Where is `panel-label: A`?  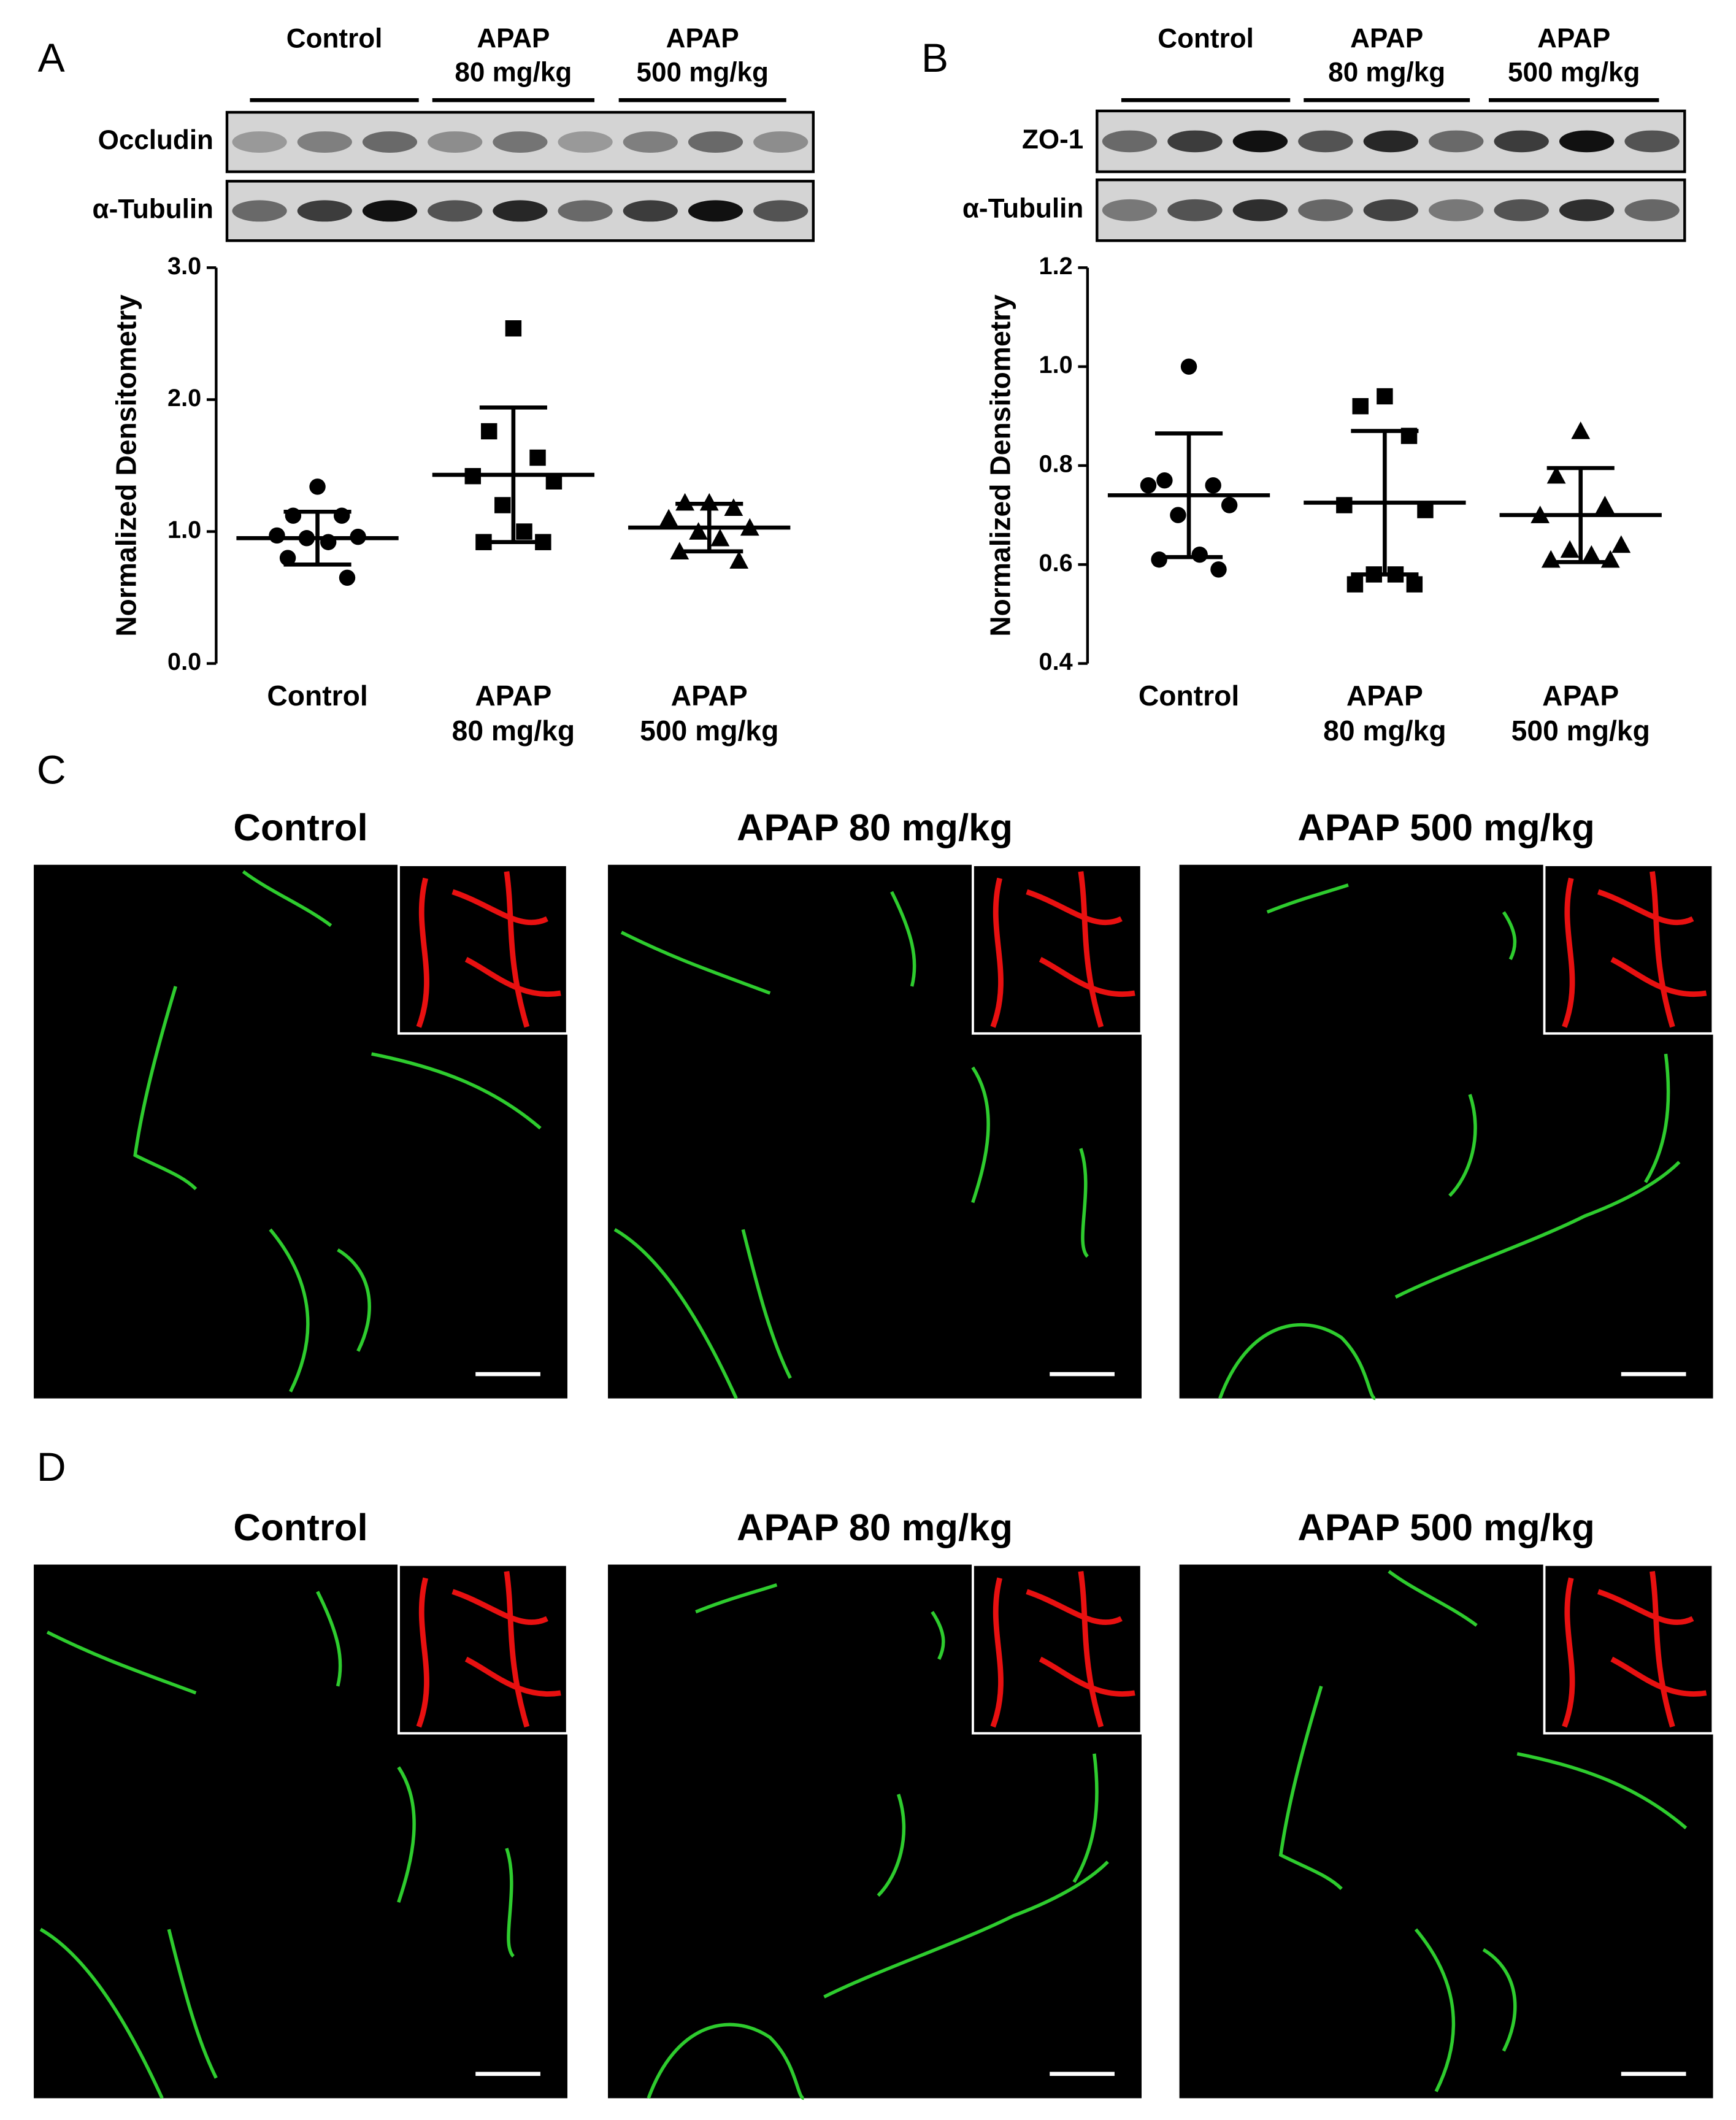 panel-label: A is located at coordinates (51, 59).